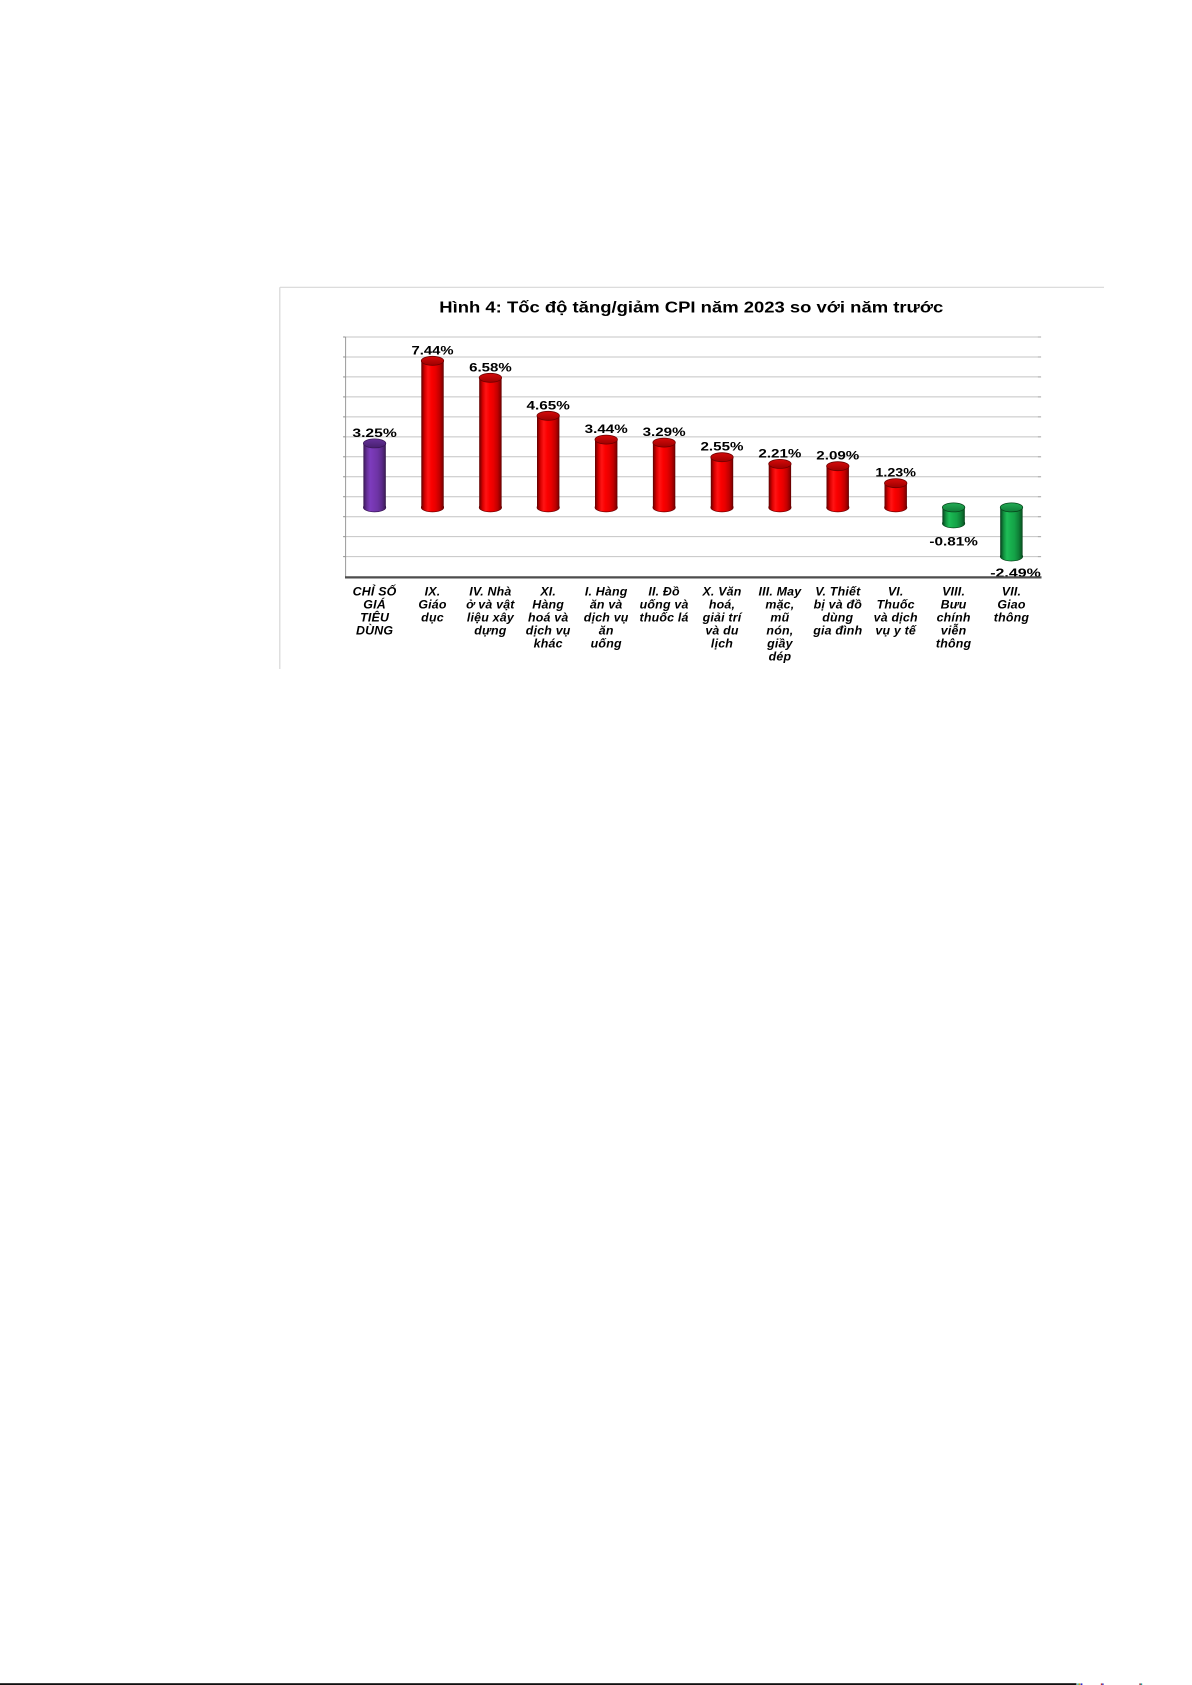  What do you see at coordinates (722, 447) in the screenshot?
I see `svg-text: 2.55%` at bounding box center [722, 447].